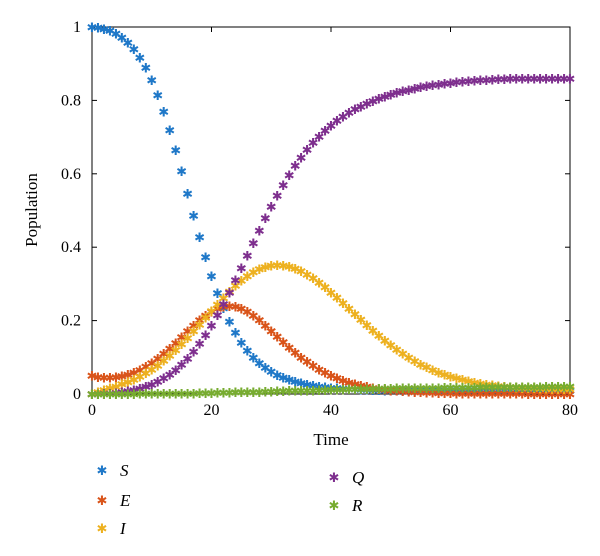 Image resolution: width=600 pixels, height=556 pixels. I want to click on x-tick-label: 80, so click(570, 410).